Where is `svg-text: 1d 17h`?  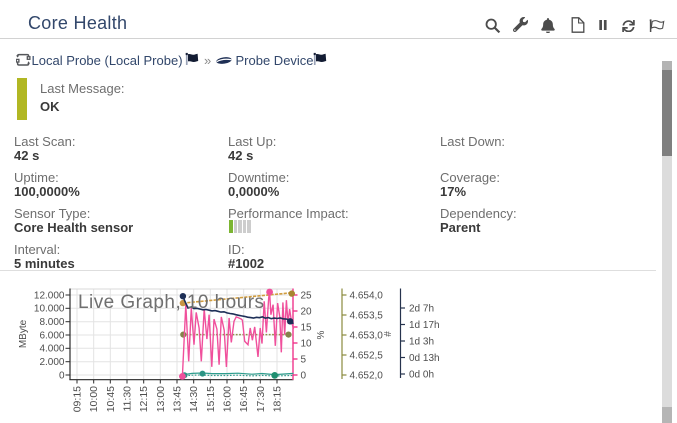 svg-text: 1d 17h is located at coordinates (424, 325).